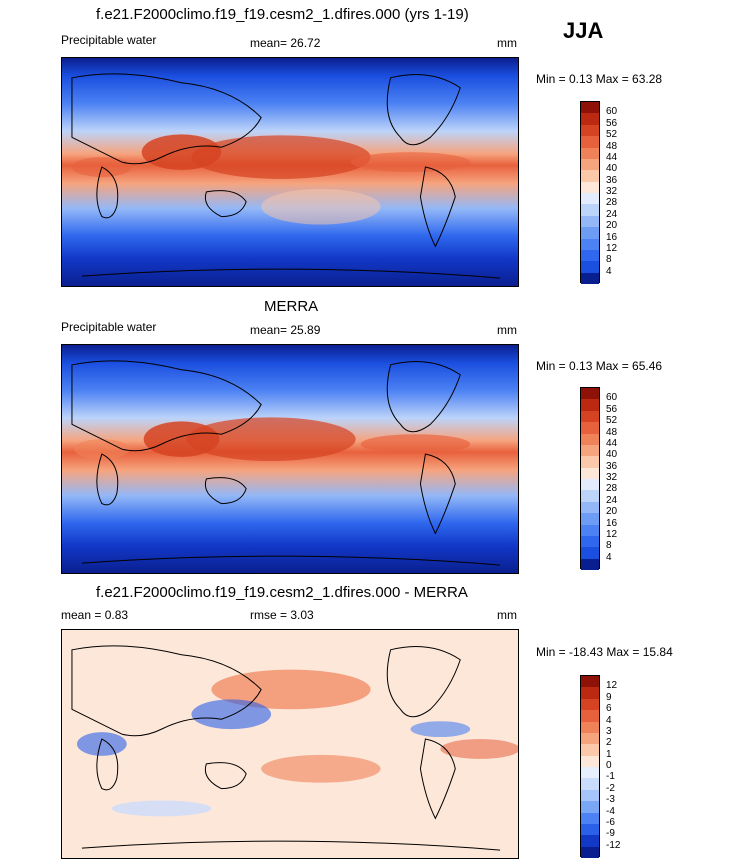 The width and height of the screenshot is (732, 865). What do you see at coordinates (612, 421) in the screenshot?
I see `obs-colorbar-tick: 52` at bounding box center [612, 421].